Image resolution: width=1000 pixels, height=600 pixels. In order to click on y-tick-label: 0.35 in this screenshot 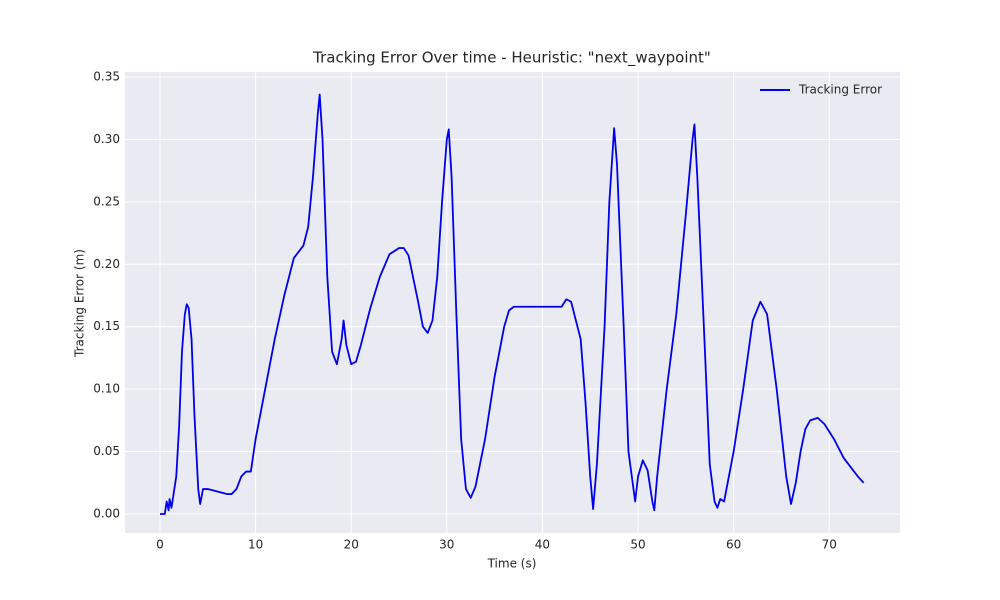, I will do `click(106, 76)`.